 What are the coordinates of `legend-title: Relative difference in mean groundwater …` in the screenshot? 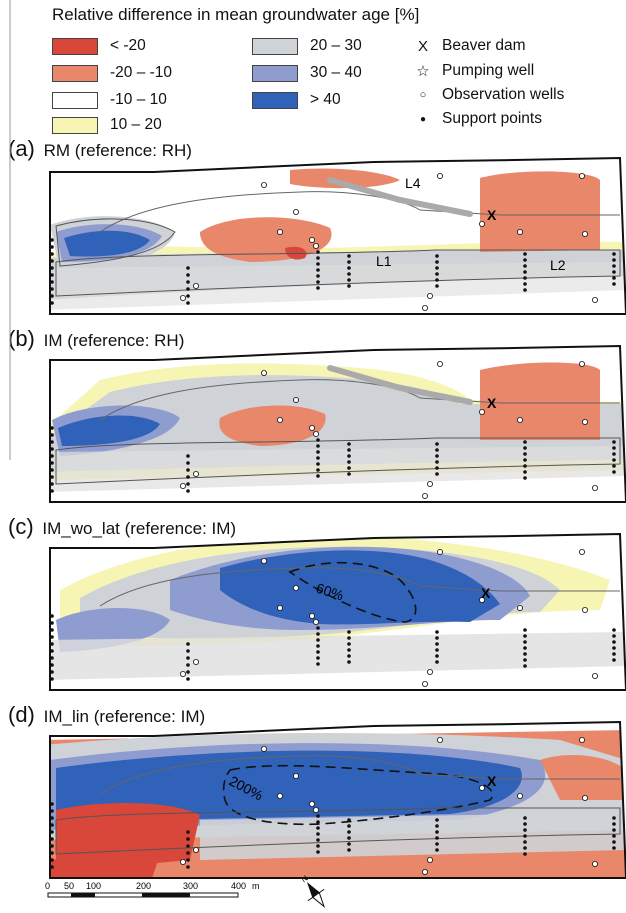 It's located at (236, 14).